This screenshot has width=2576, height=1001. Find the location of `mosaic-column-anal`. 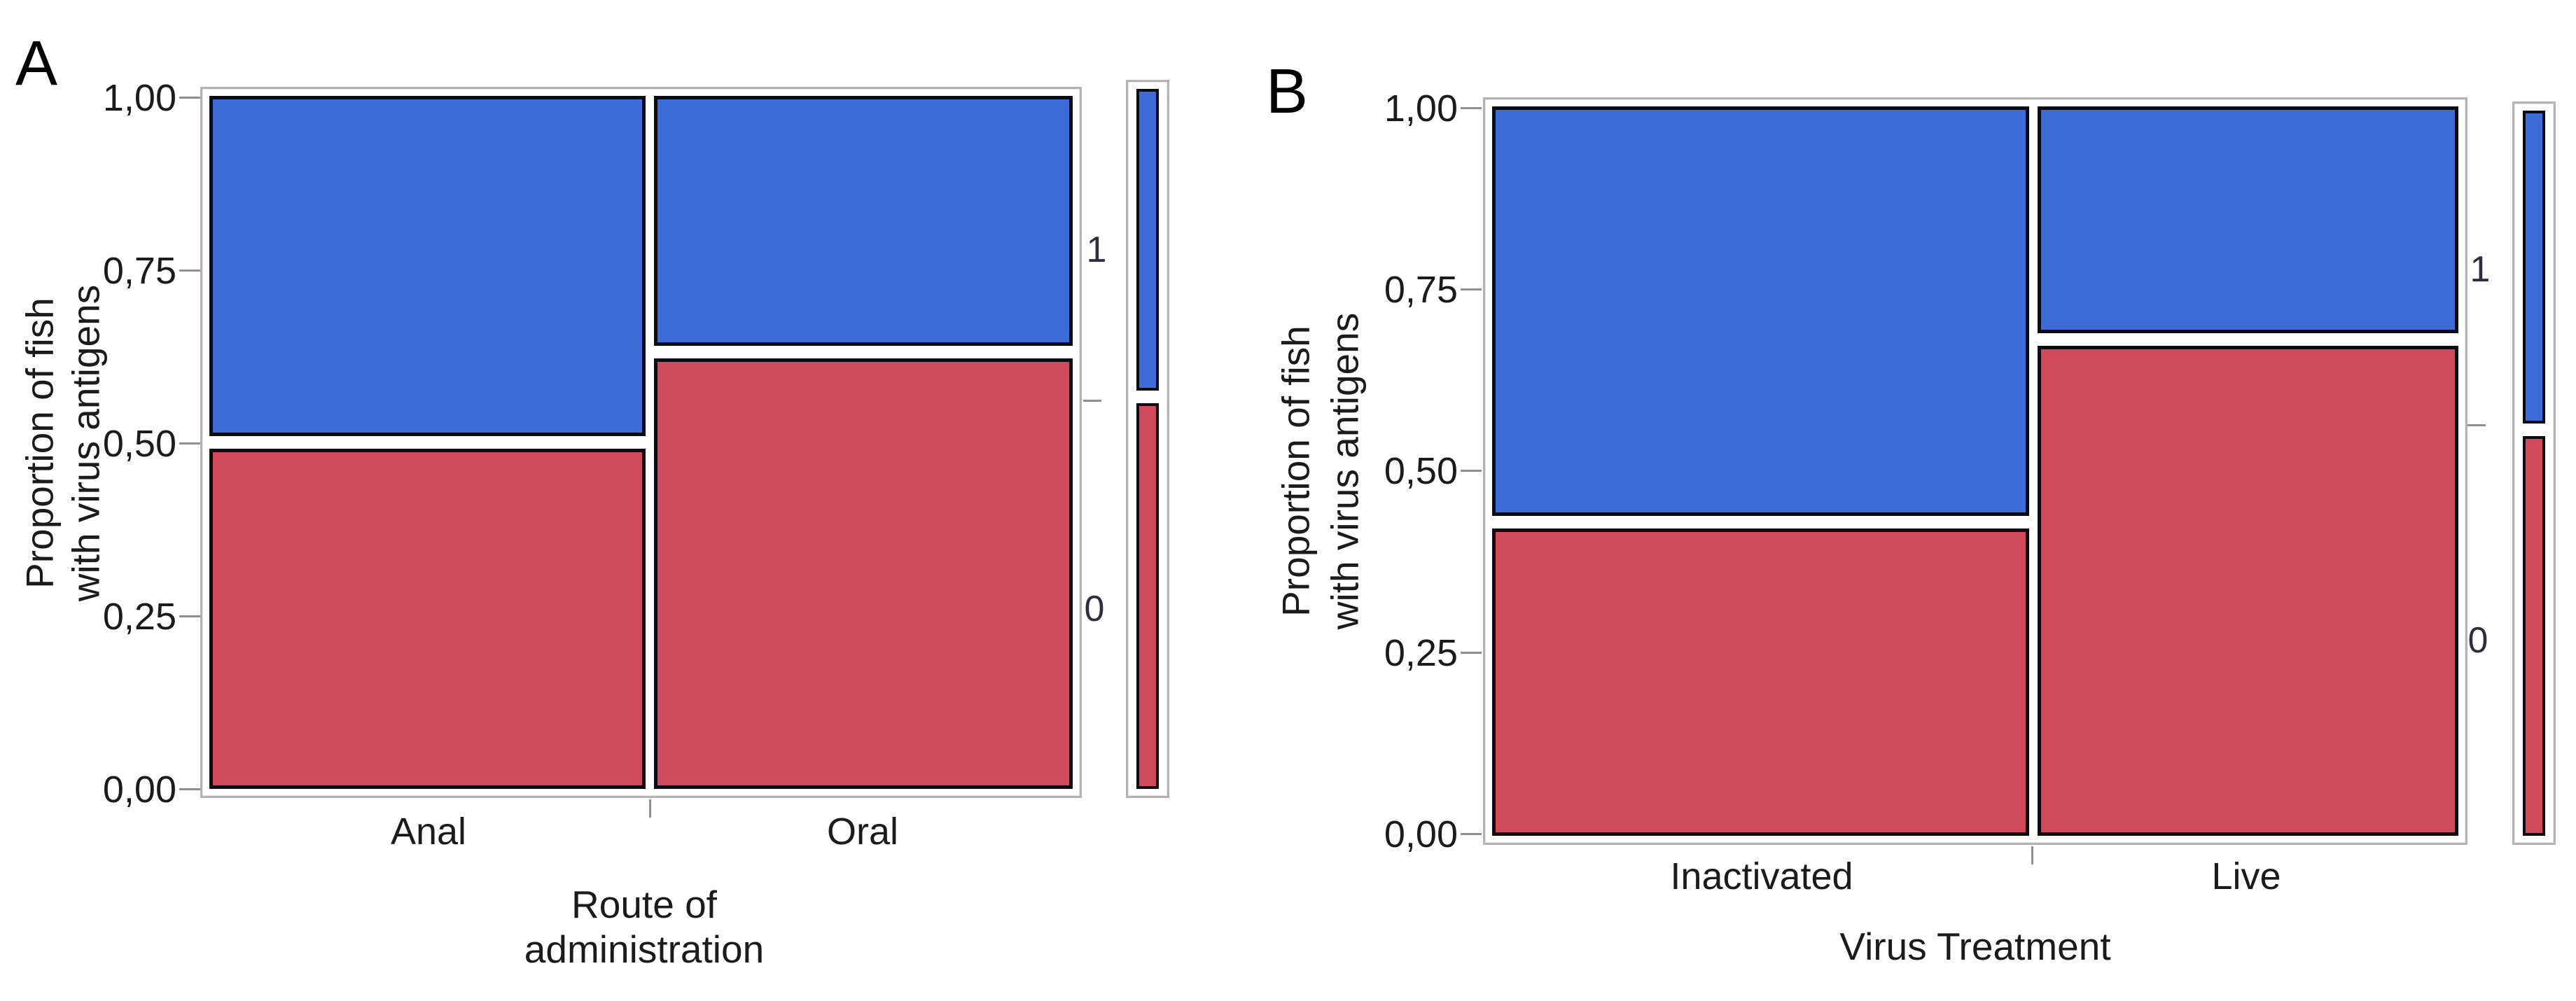

mosaic-column-anal is located at coordinates (427, 442).